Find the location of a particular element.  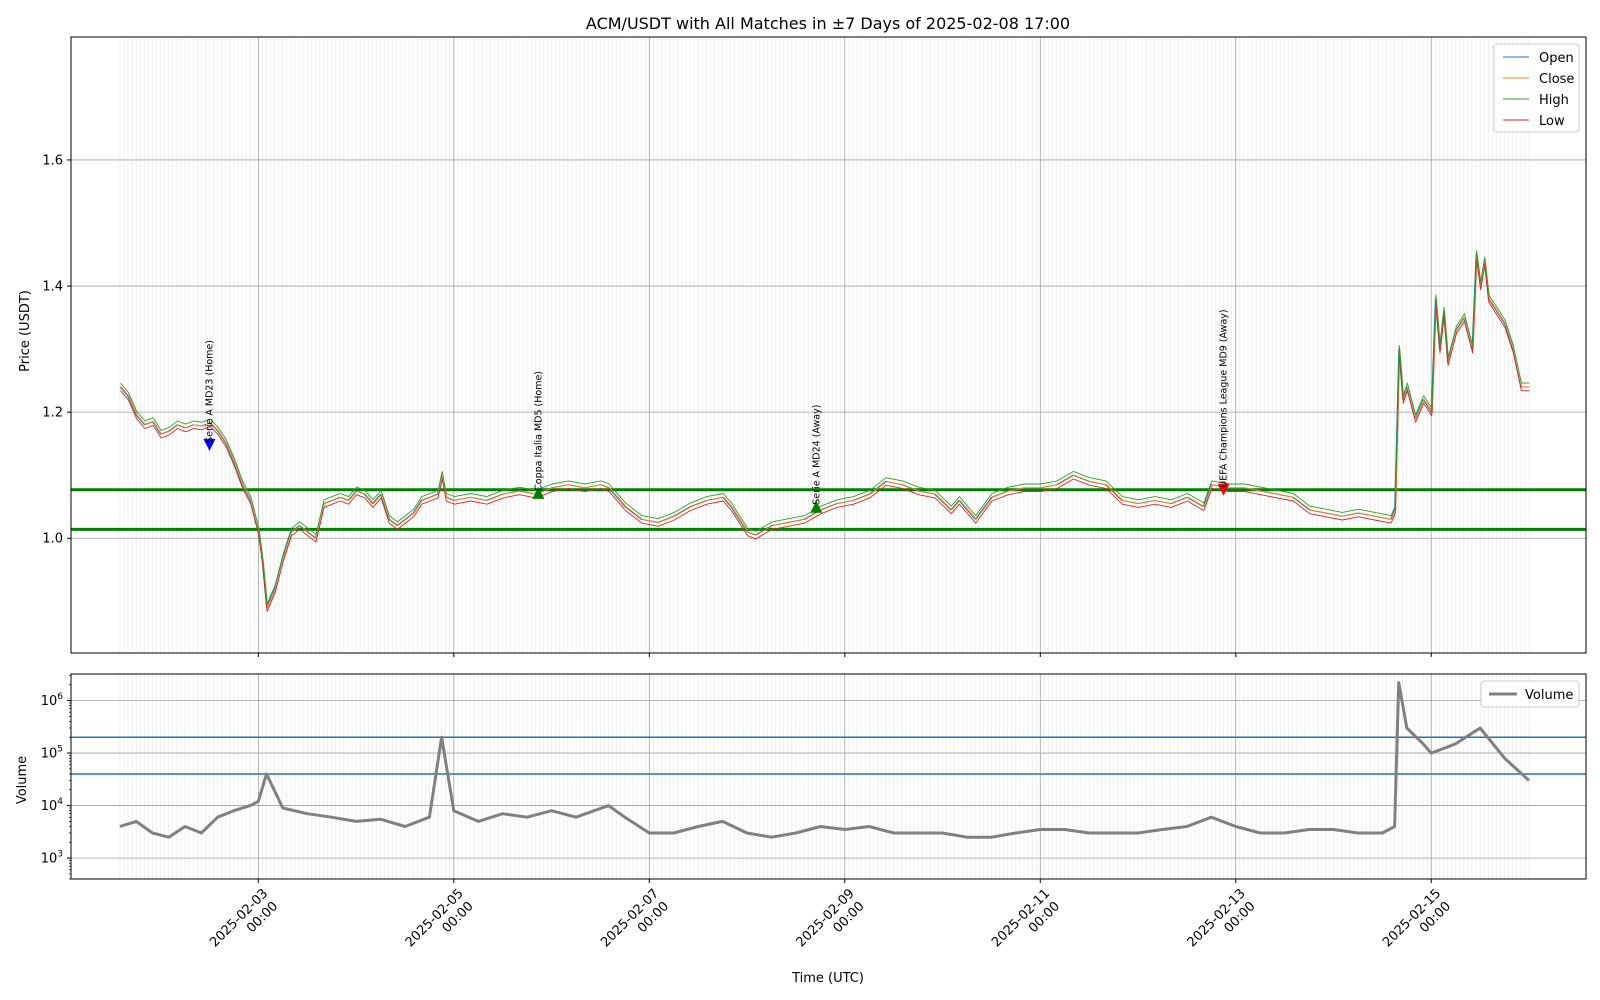

match-event-label: UEFA Champions League MD9 (Away) is located at coordinates (1224, 398).